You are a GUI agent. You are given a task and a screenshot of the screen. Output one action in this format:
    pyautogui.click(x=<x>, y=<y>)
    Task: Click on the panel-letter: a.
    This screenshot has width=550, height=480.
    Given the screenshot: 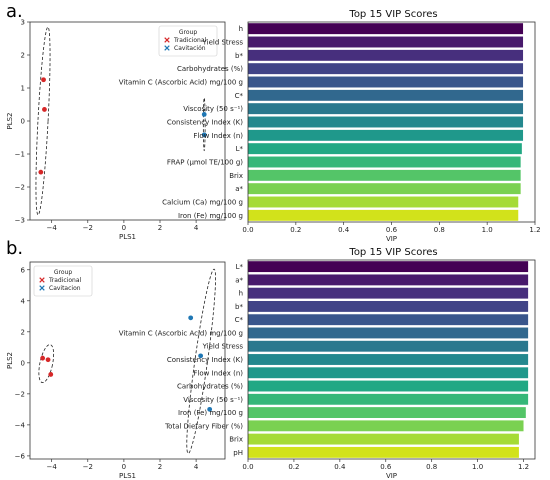 What is the action you would take?
    pyautogui.click(x=14, y=11)
    